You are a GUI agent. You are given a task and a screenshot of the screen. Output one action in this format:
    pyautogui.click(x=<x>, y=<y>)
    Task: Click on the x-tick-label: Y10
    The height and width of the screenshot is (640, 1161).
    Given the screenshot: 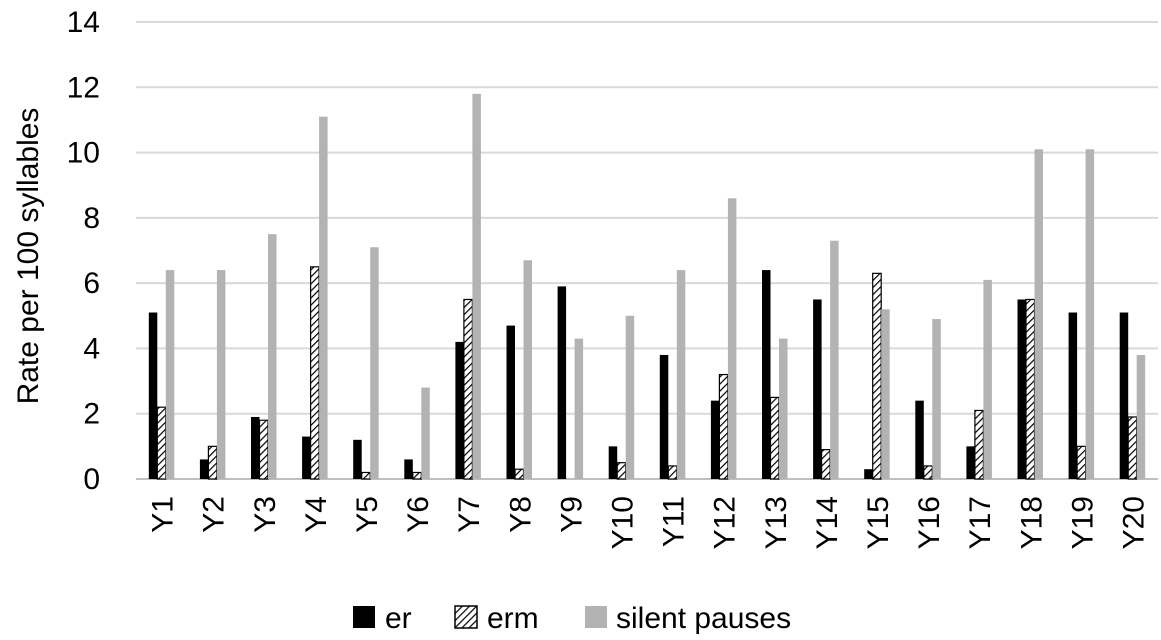 What is the action you would take?
    pyautogui.click(x=622, y=522)
    